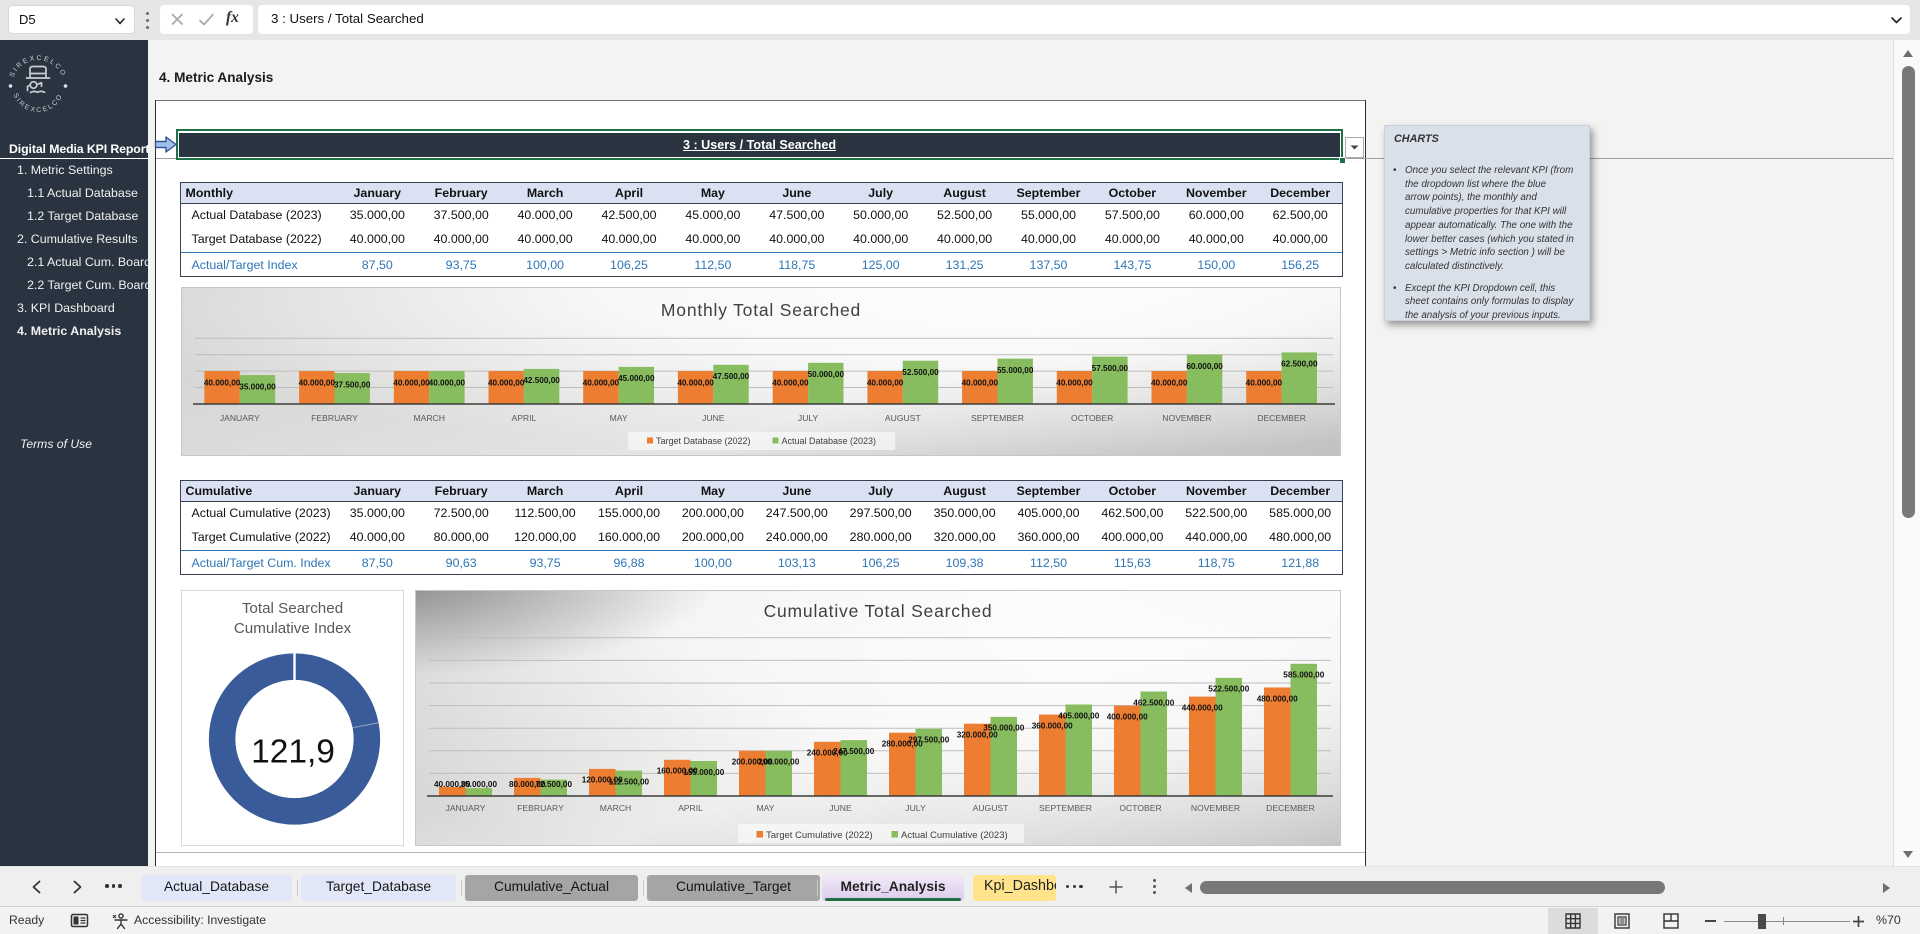 The image size is (1920, 934). Describe the element at coordinates (1015, 370) in the screenshot. I see `svg-text: 55.000,00` at that location.